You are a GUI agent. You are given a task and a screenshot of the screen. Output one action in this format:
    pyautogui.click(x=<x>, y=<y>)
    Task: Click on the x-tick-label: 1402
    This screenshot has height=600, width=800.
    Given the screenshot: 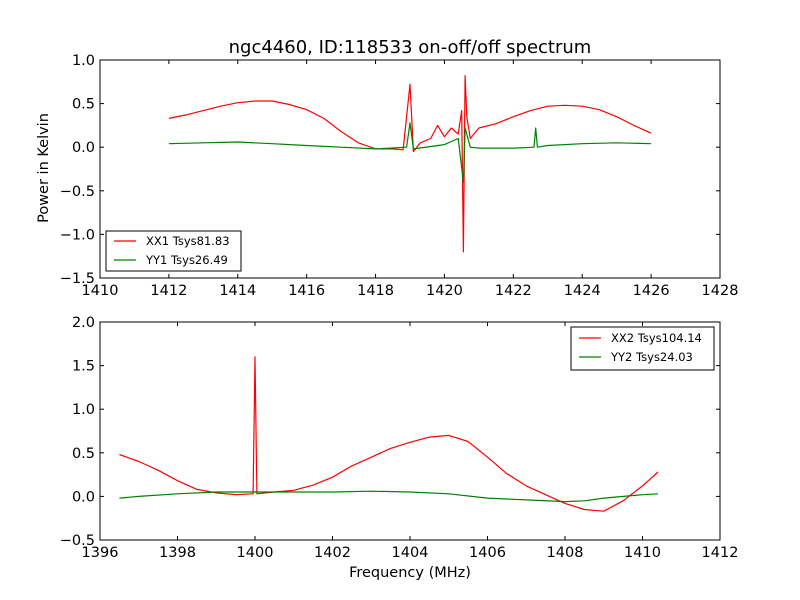 What is the action you would take?
    pyautogui.click(x=332, y=553)
    